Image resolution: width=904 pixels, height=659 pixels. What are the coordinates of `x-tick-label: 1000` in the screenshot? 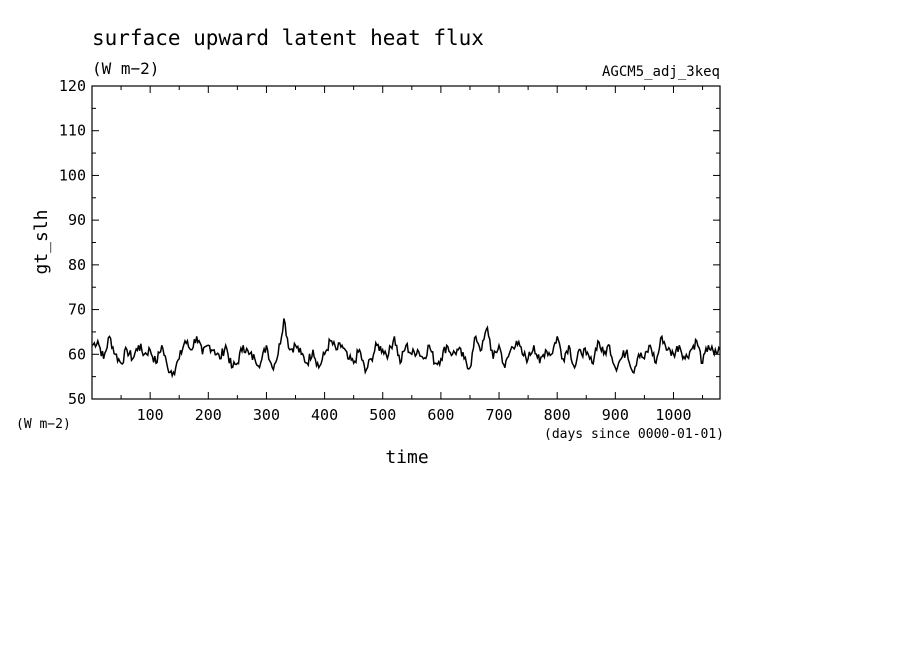 It's located at (673, 415).